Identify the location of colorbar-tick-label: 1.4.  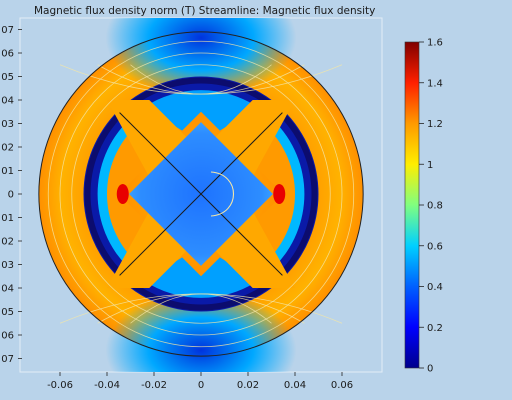
(435, 83).